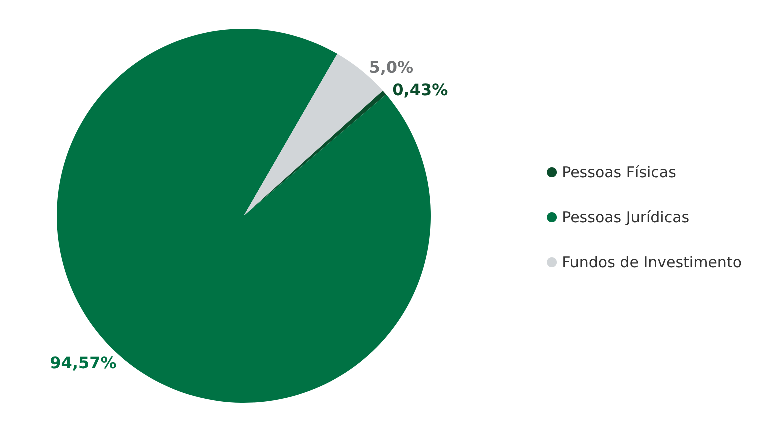 Image resolution: width=759 pixels, height=435 pixels. Describe the element at coordinates (619, 173) in the screenshot. I see `legend-label: Pessoas Físicas` at that location.